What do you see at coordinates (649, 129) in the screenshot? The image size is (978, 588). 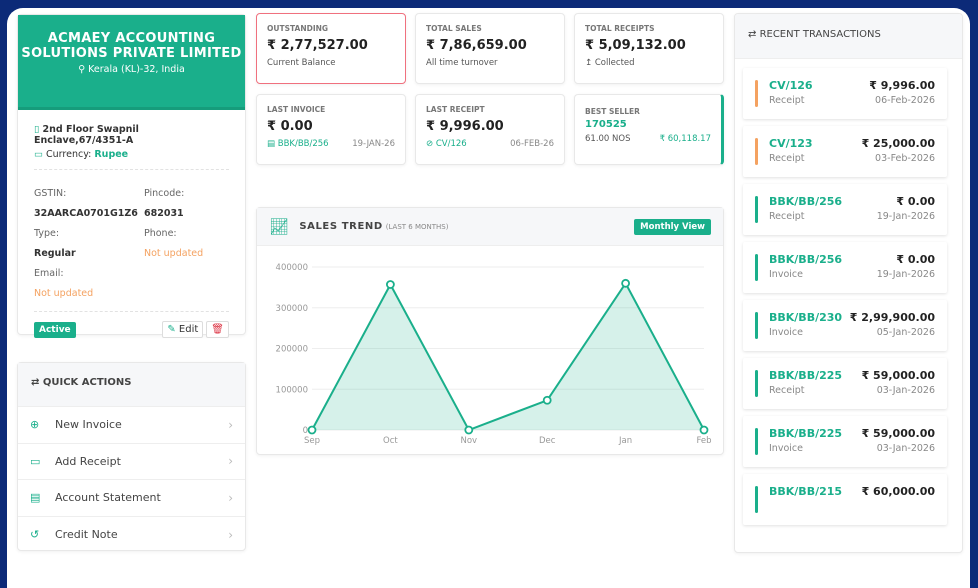 I see `best-seller-card: BEST SELLER 170525 61.00 NOS ₹ 60,118.17` at bounding box center [649, 129].